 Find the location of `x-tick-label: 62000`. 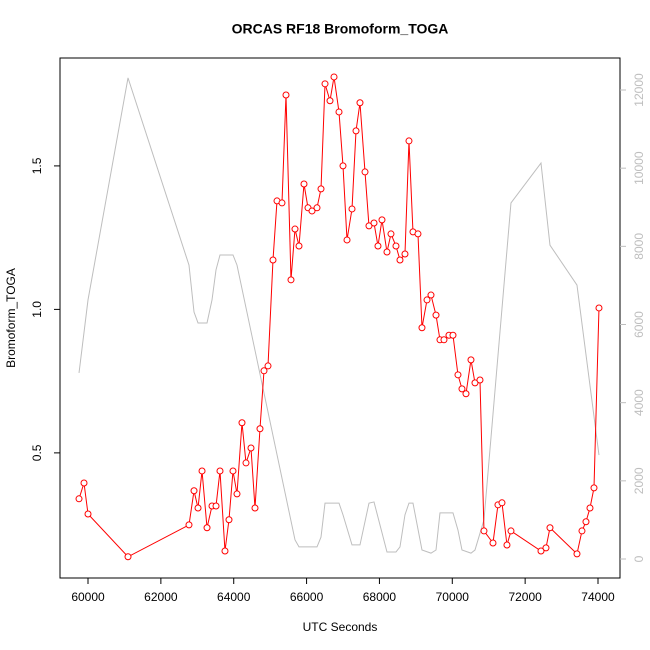

x-tick-label: 62000 is located at coordinates (161, 597).